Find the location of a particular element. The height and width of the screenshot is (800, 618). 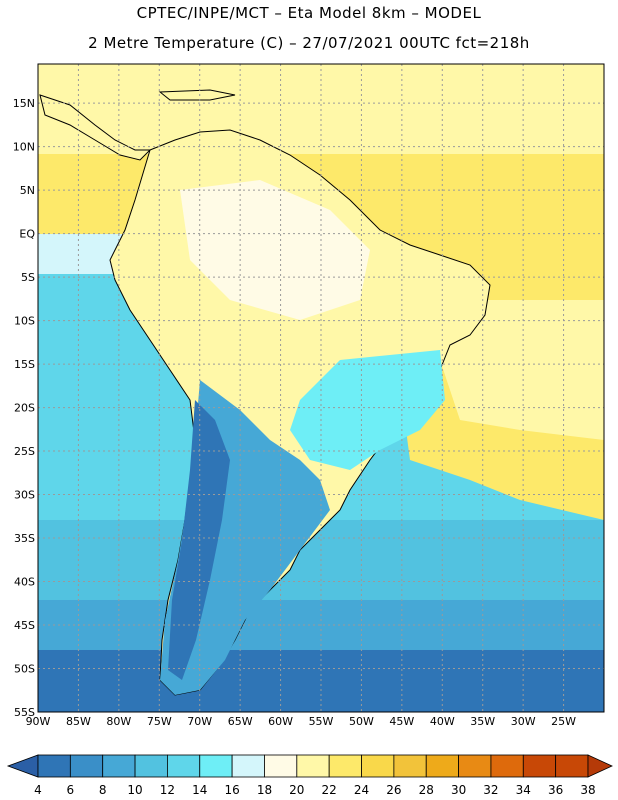

colorbar-tick-label: 30 is located at coordinates (458, 790).